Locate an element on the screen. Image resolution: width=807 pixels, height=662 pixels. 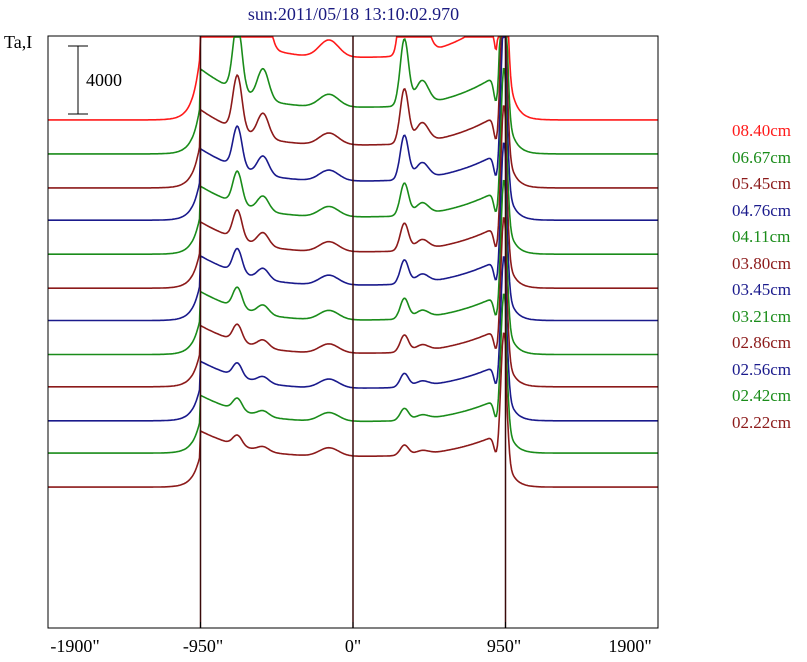
legend-entry: 03.80cm is located at coordinates (762, 263).